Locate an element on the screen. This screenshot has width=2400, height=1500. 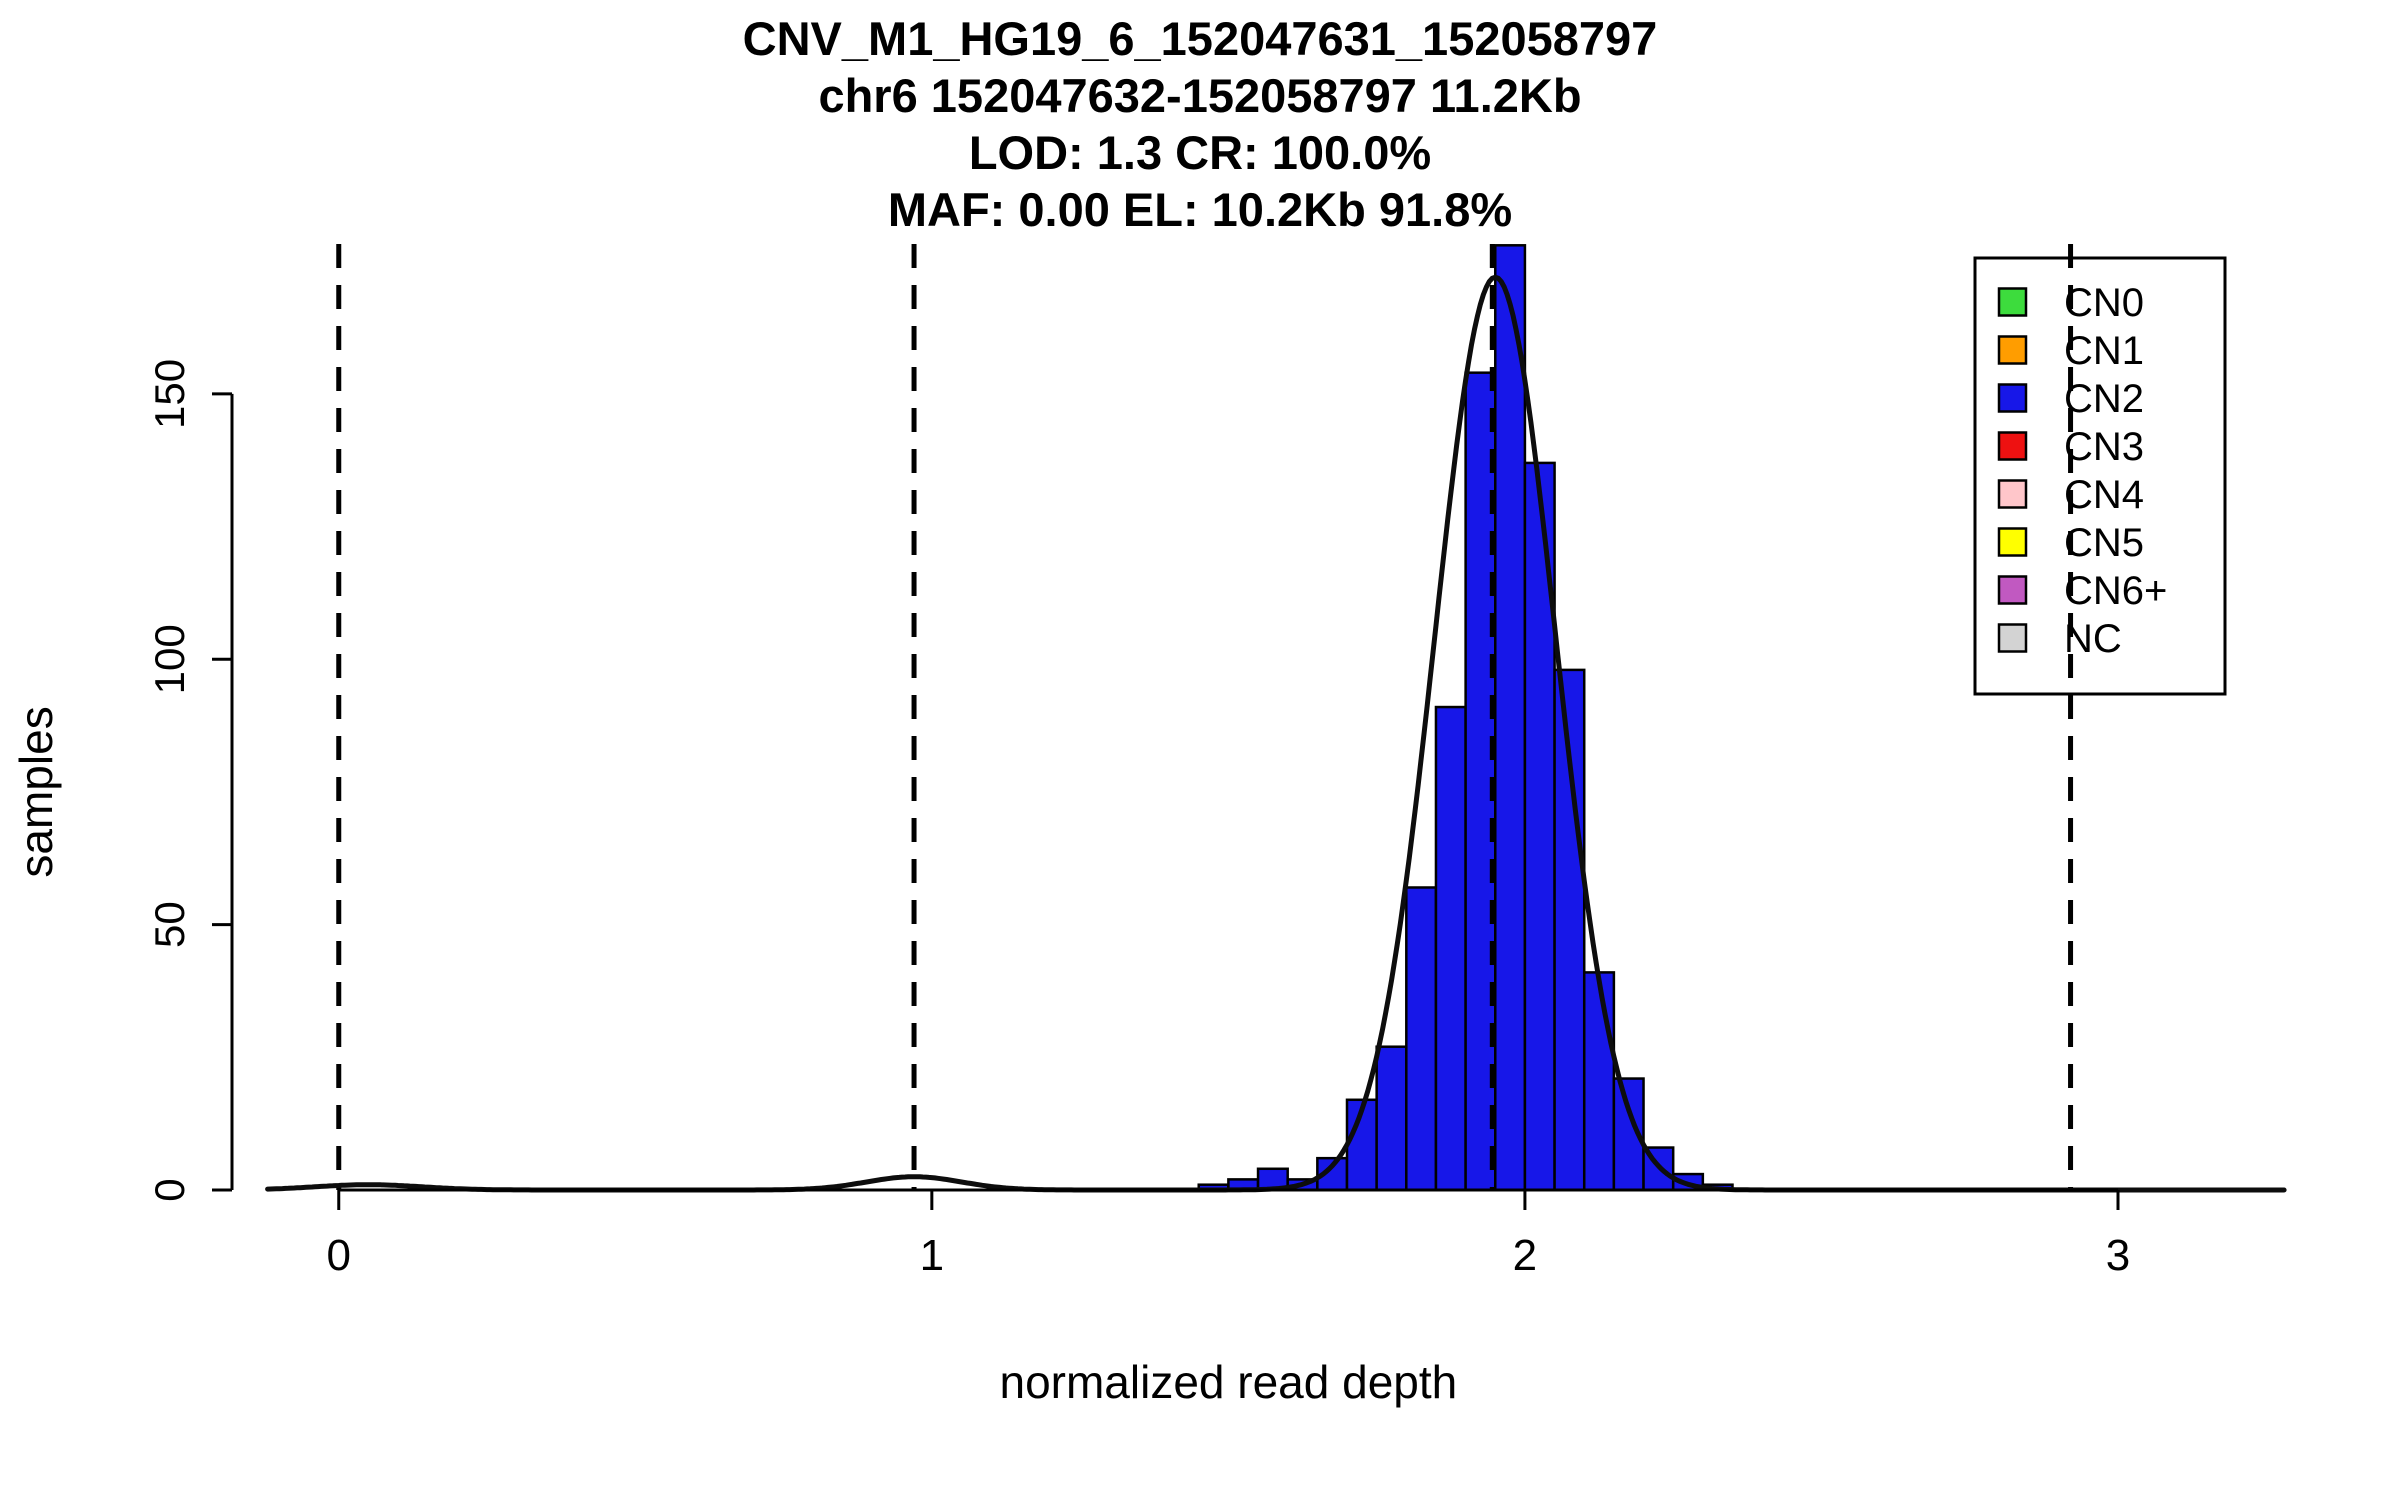
x-axis-title: normalized read depth is located at coordinates (1229, 1382).